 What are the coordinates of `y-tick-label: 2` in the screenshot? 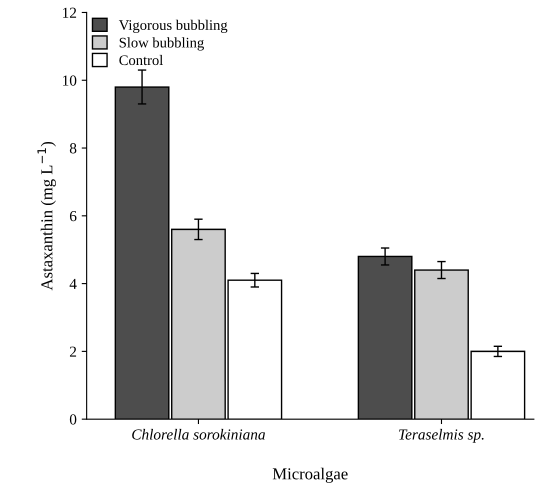 It's located at (73, 351).